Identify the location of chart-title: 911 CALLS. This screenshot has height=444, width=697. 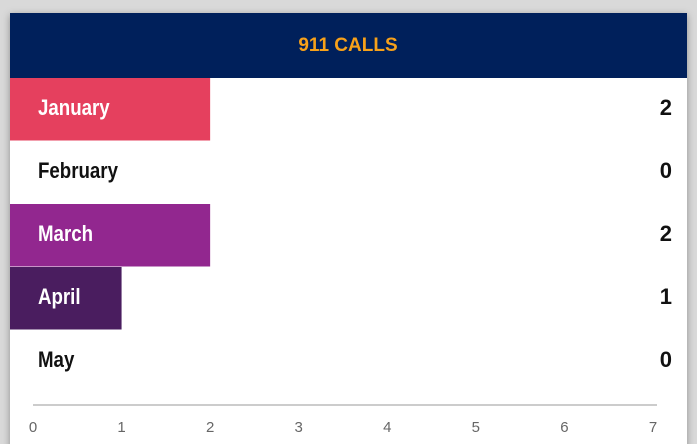
(347, 45).